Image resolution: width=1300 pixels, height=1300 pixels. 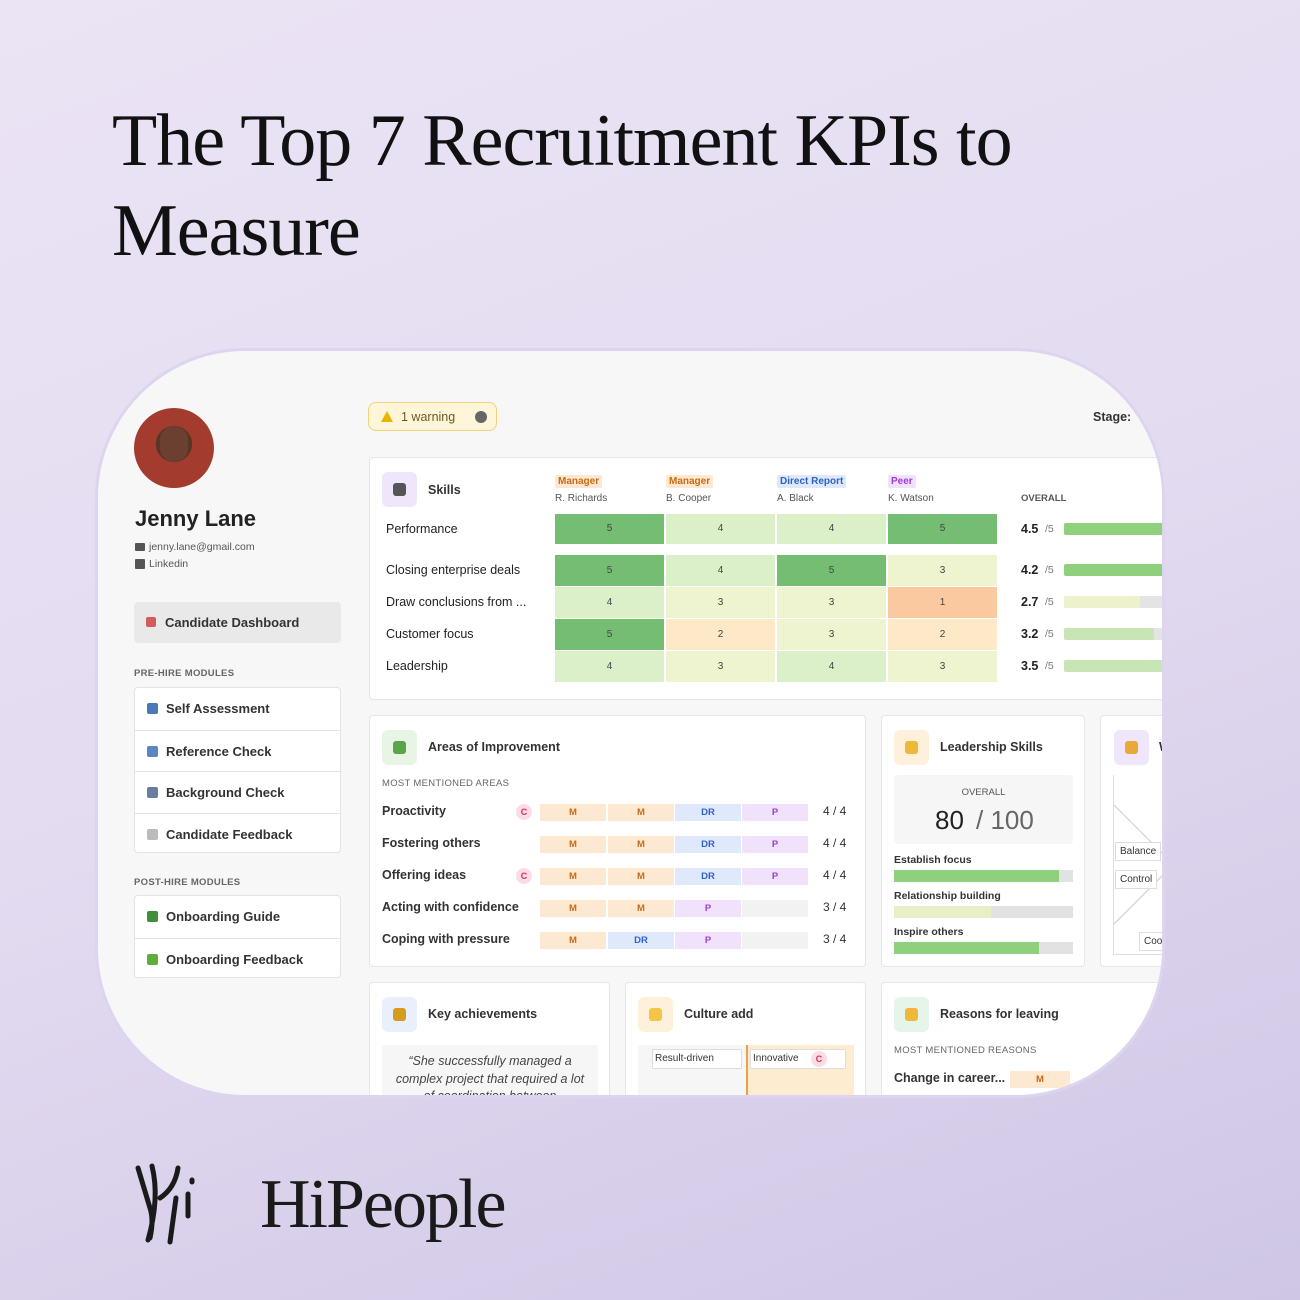 What do you see at coordinates (942, 912) in the screenshot?
I see `skill-bar` at bounding box center [942, 912].